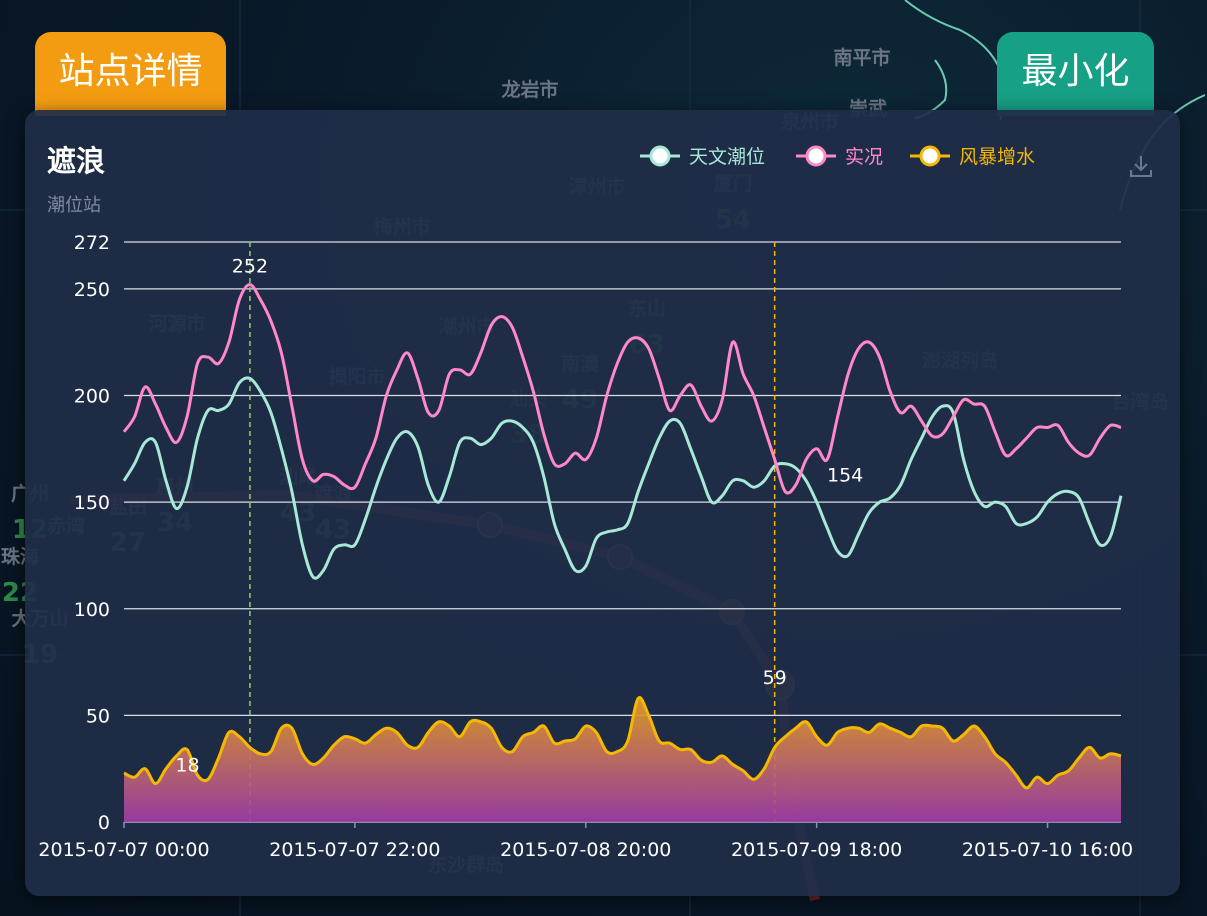 Image resolution: width=1207 pixels, height=916 pixels. Describe the element at coordinates (92, 533) in the screenshot. I see `y-axis-ticks: 272 250 200 150 100 50 0` at that location.